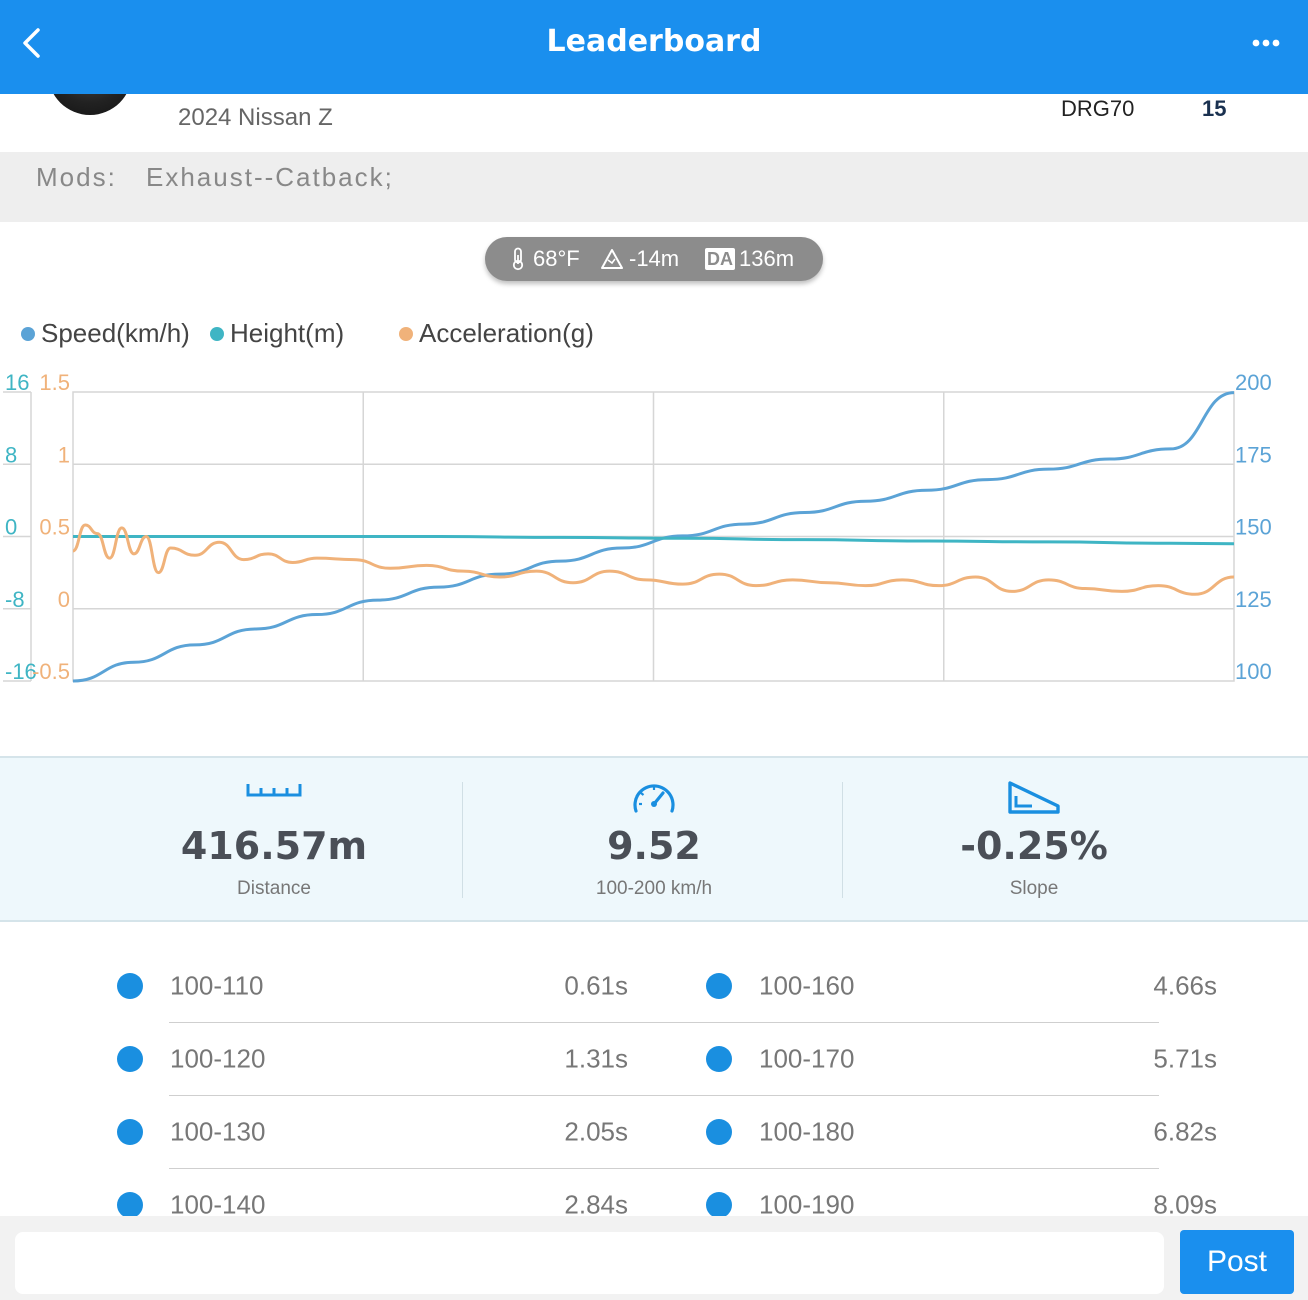 This screenshot has height=1300, width=1308. I want to click on legend-dot-speed, so click(28, 333).